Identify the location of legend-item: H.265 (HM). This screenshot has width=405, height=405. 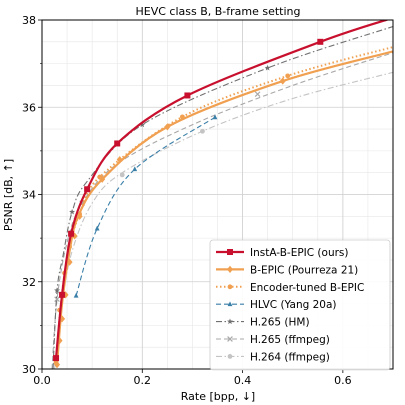
(263, 323).